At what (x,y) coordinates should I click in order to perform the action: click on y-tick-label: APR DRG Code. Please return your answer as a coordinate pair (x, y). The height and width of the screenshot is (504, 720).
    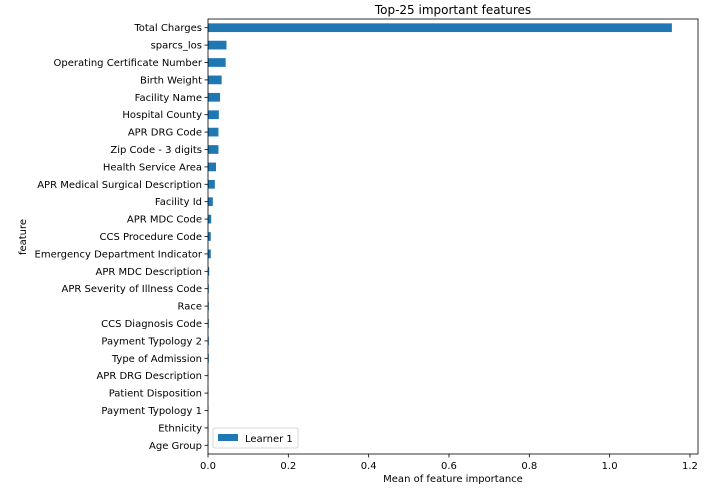
    Looking at the image, I should click on (165, 133).